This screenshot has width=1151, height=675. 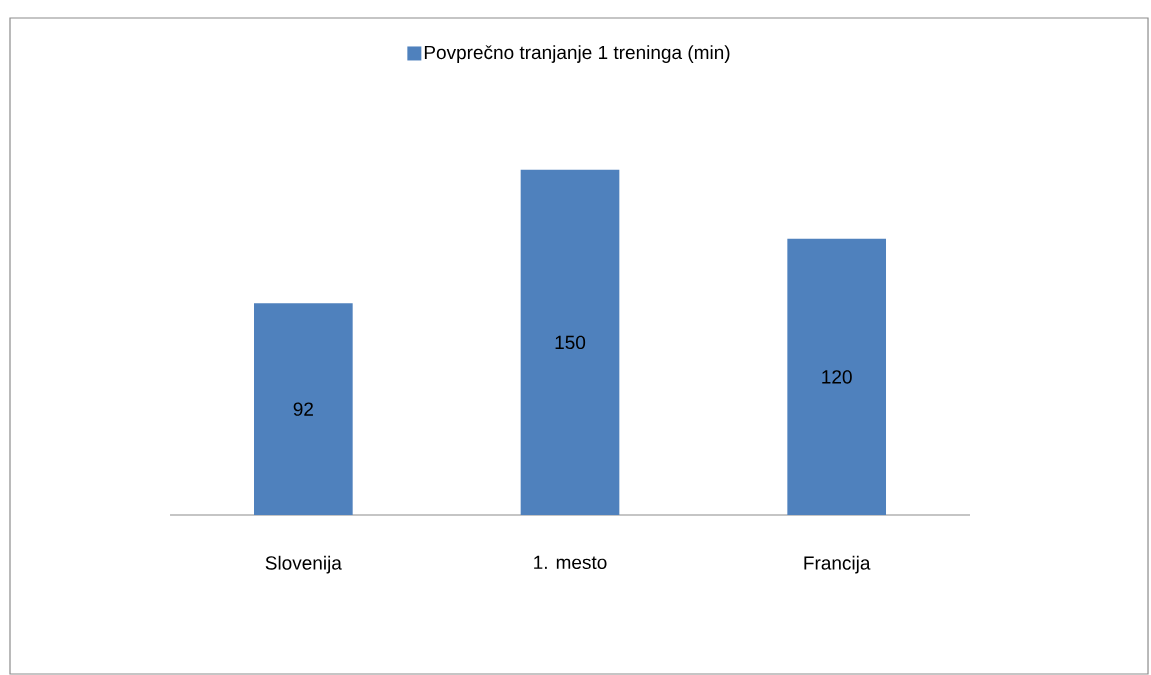 I want to click on x-tick-label: Francija, so click(x=837, y=564).